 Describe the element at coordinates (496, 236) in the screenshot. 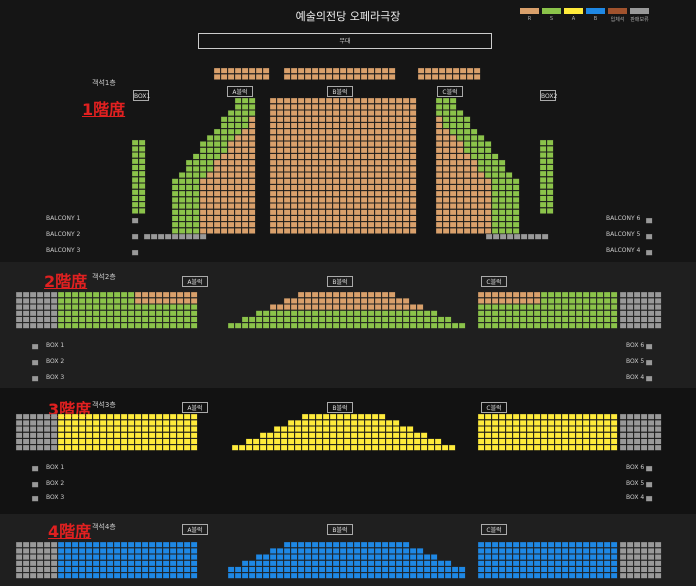

I see `seat-f1-bottom-right` at that location.